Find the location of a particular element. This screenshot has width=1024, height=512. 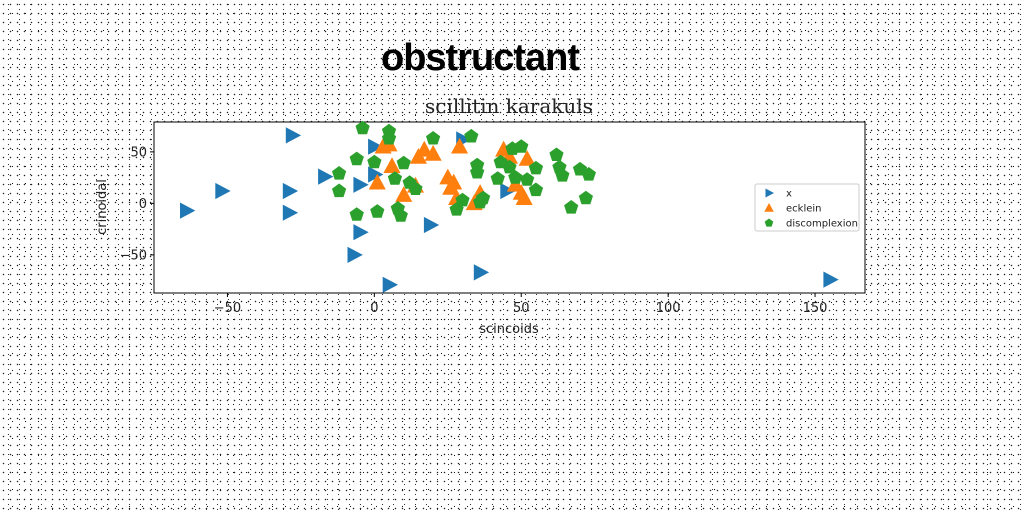

x-axis-label: scincoids is located at coordinates (509, 329).